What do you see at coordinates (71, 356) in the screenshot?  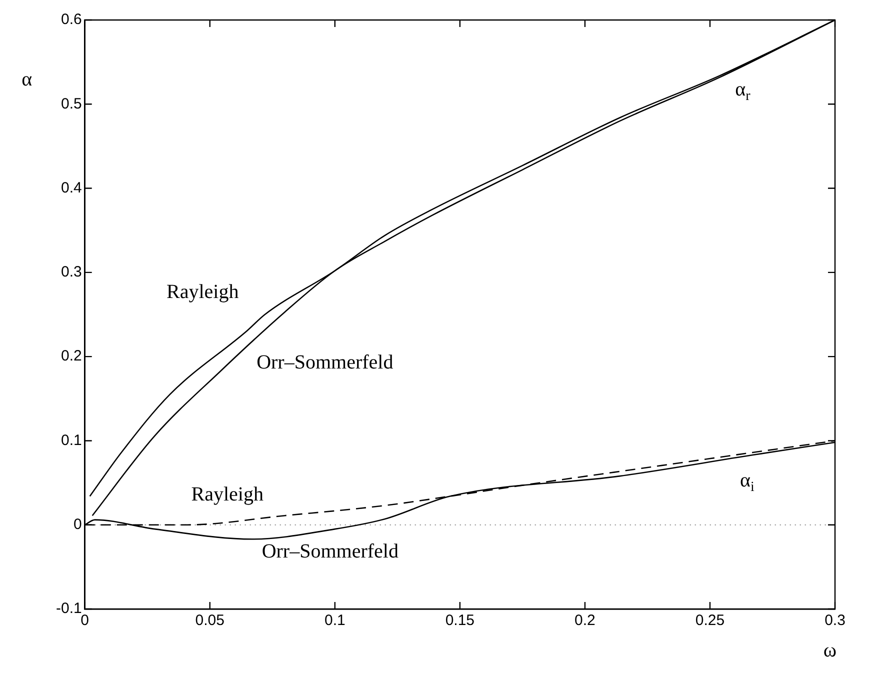 I see `y-tick-label: 0.2` at bounding box center [71, 356].